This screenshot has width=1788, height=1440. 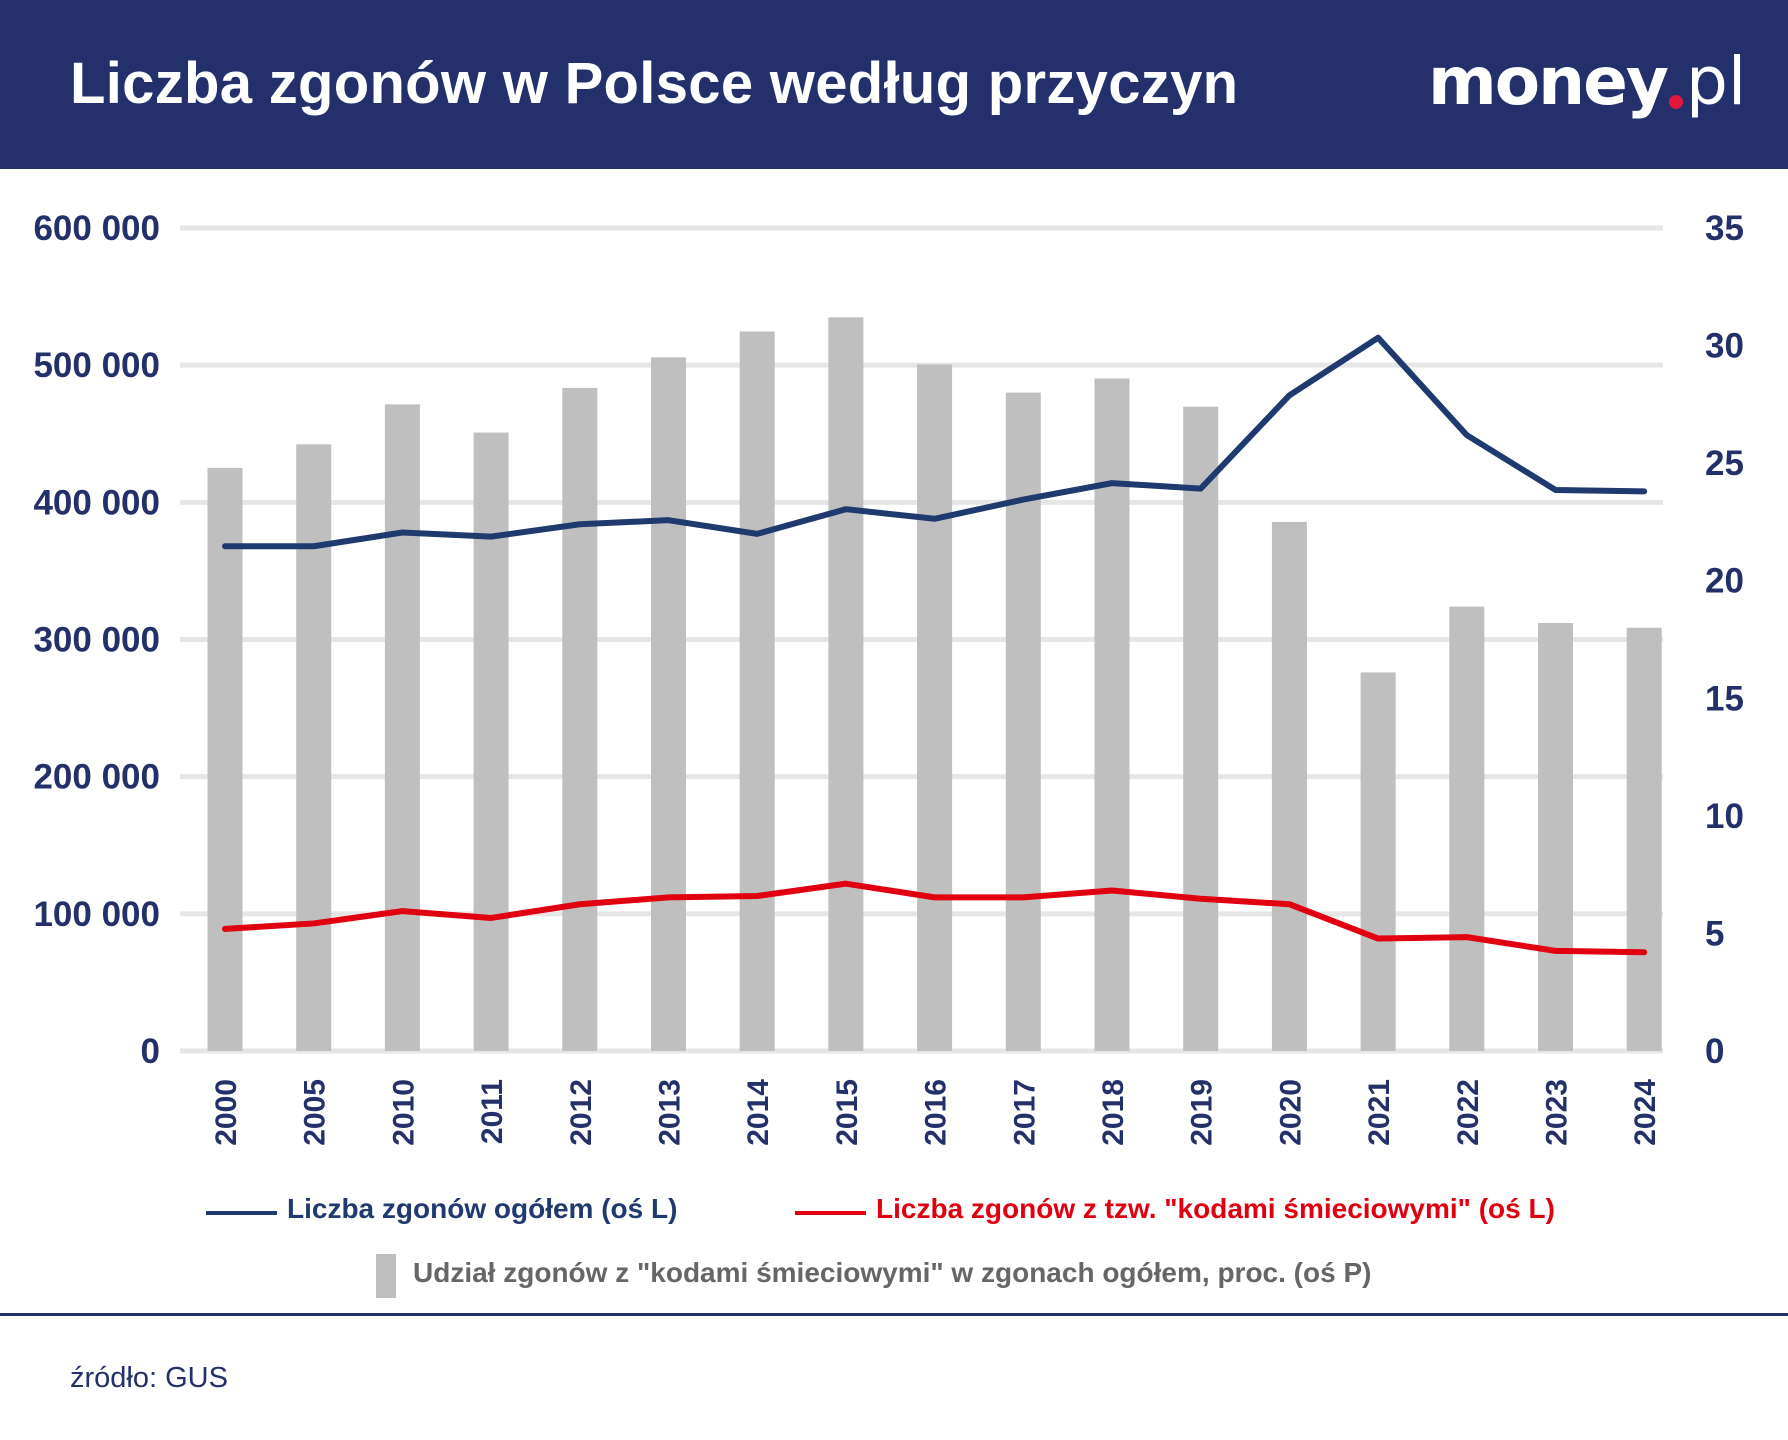 What do you see at coordinates (1724, 228) in the screenshot?
I see `right-axis-tick-label: 35` at bounding box center [1724, 228].